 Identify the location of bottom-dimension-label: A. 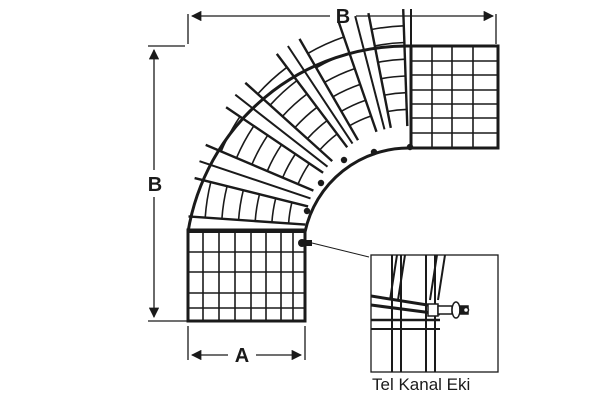
(242, 356).